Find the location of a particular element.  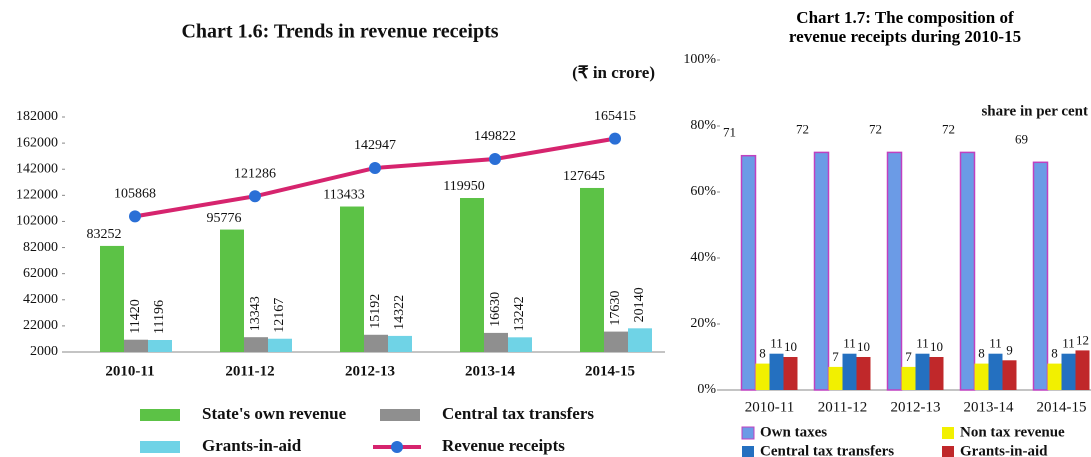

y-tick-label: 122000 is located at coordinates (37, 195).